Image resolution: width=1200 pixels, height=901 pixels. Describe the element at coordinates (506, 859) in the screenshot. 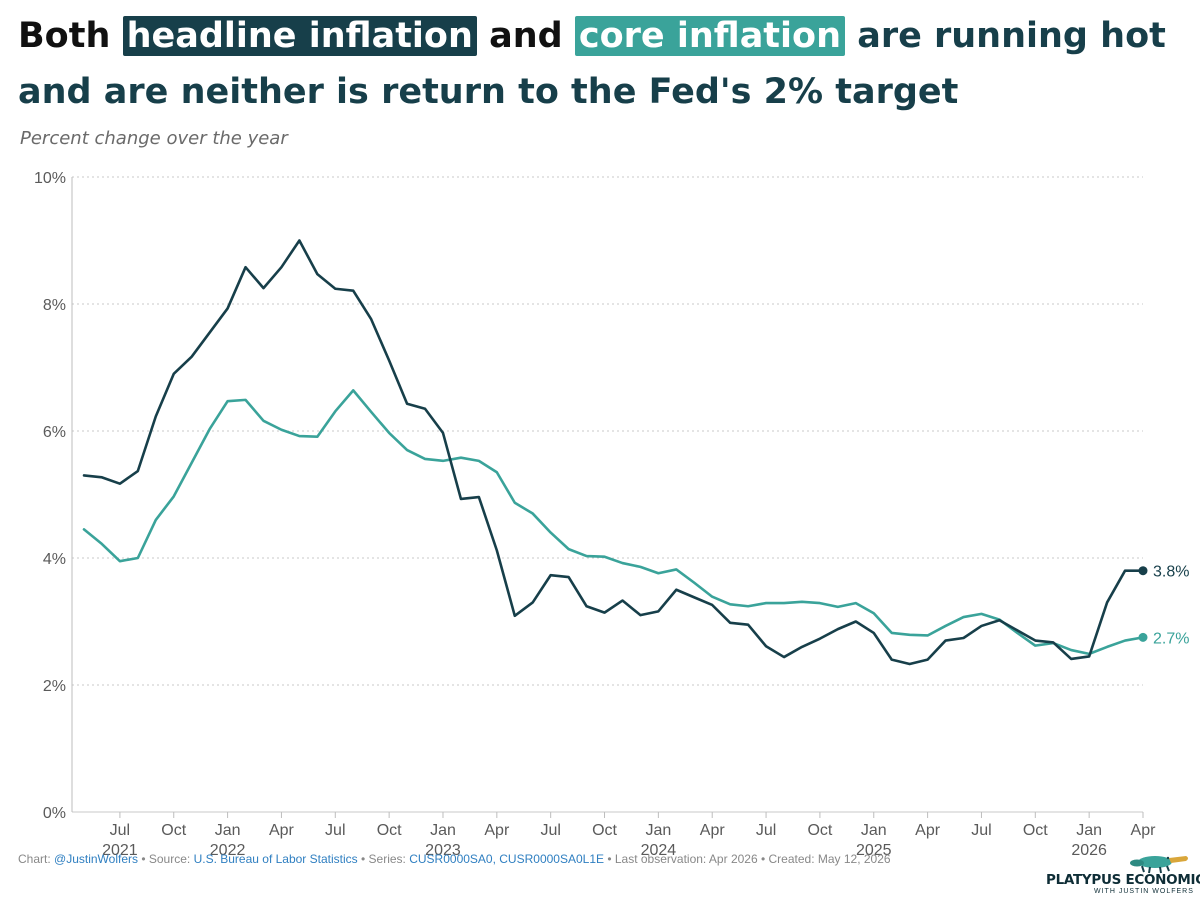

I see `series-link: CUSR0000SA0, CUSR0000SA0L1E` at that location.